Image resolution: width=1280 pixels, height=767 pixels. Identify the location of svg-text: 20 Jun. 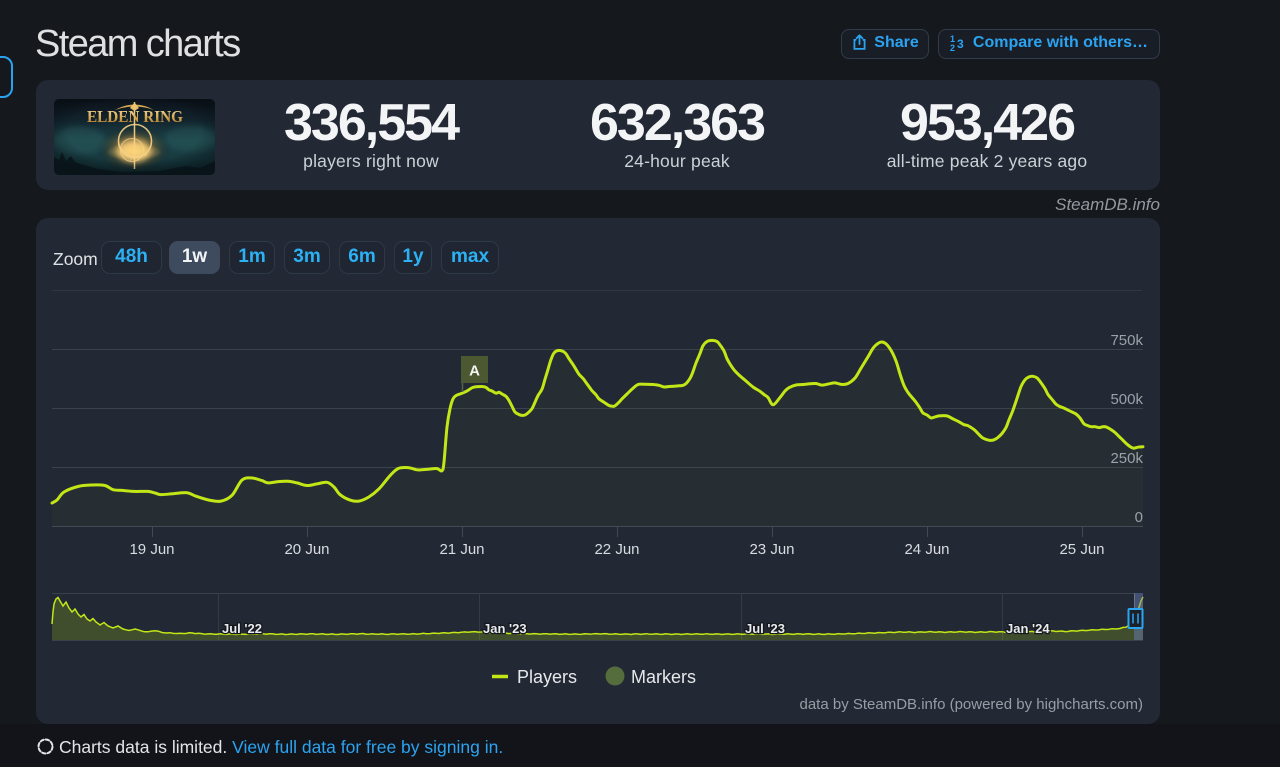
(306, 549).